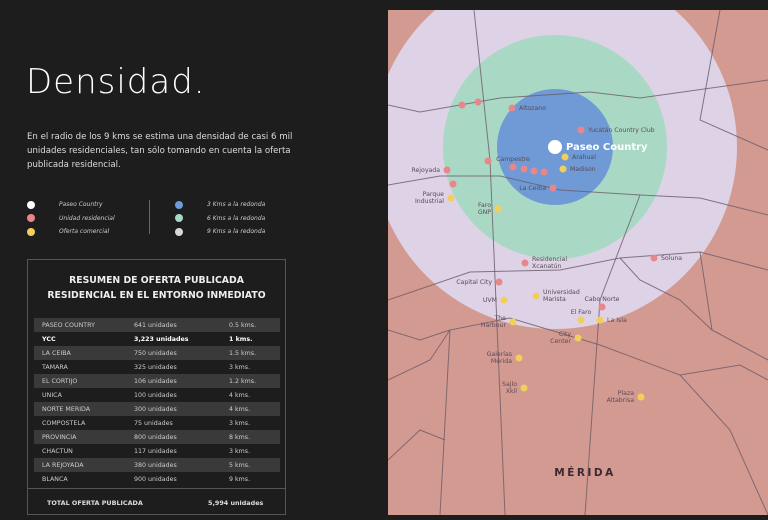  Describe the element at coordinates (95, 502) in the screenshot. I see `total-label: TOTAL OFERTA PUBLICADA` at that location.